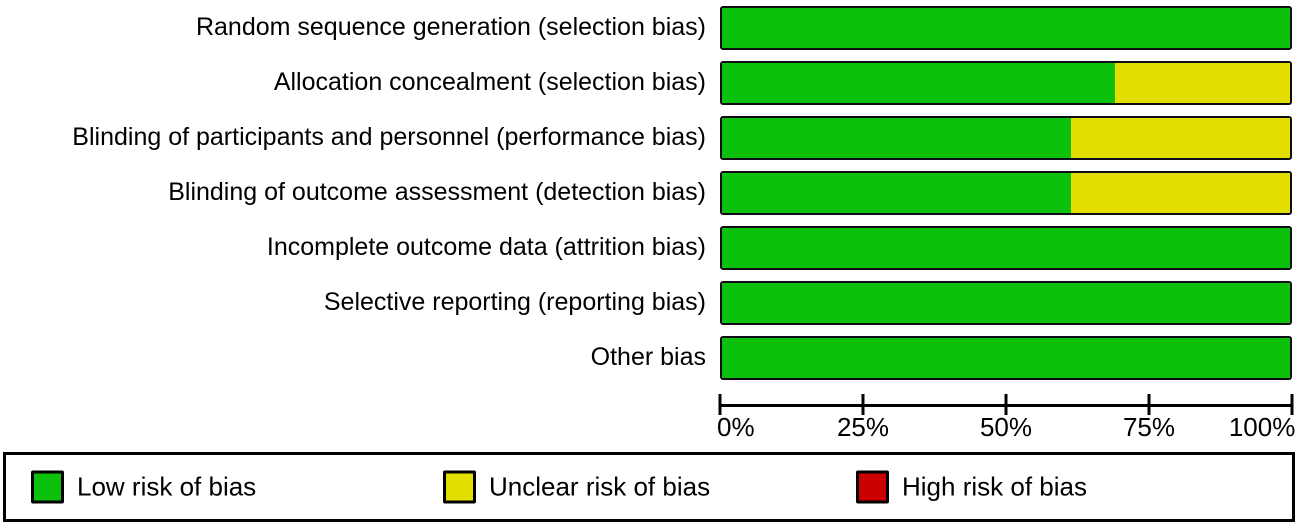 This screenshot has width=1298, height=528. I want to click on axis-tick-label: 75%, so click(1149, 427).